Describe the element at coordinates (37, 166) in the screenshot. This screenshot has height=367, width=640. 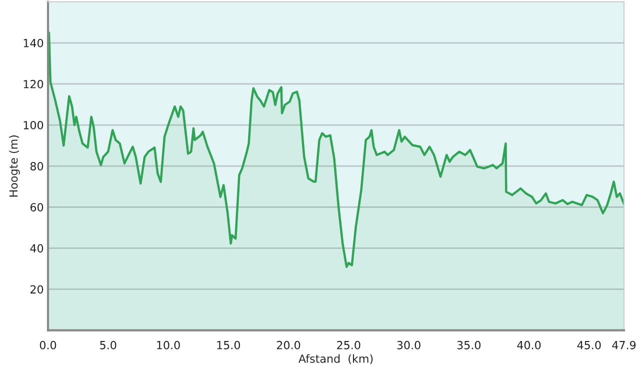
I see `y-tick-label: 80` at that location.